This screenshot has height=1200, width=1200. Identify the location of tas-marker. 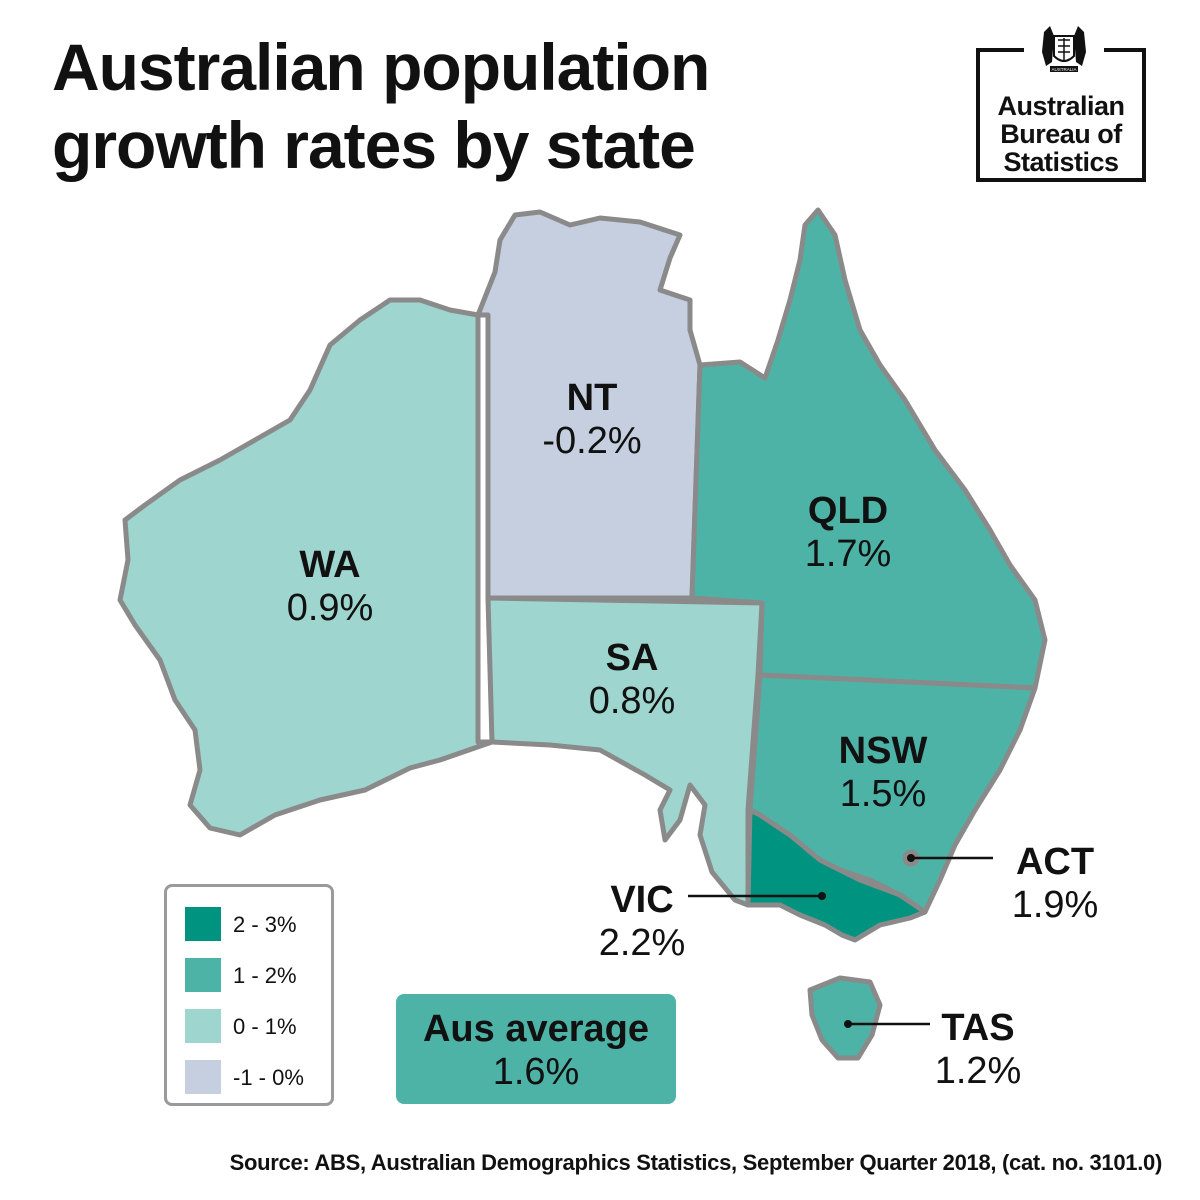
(848, 1024).